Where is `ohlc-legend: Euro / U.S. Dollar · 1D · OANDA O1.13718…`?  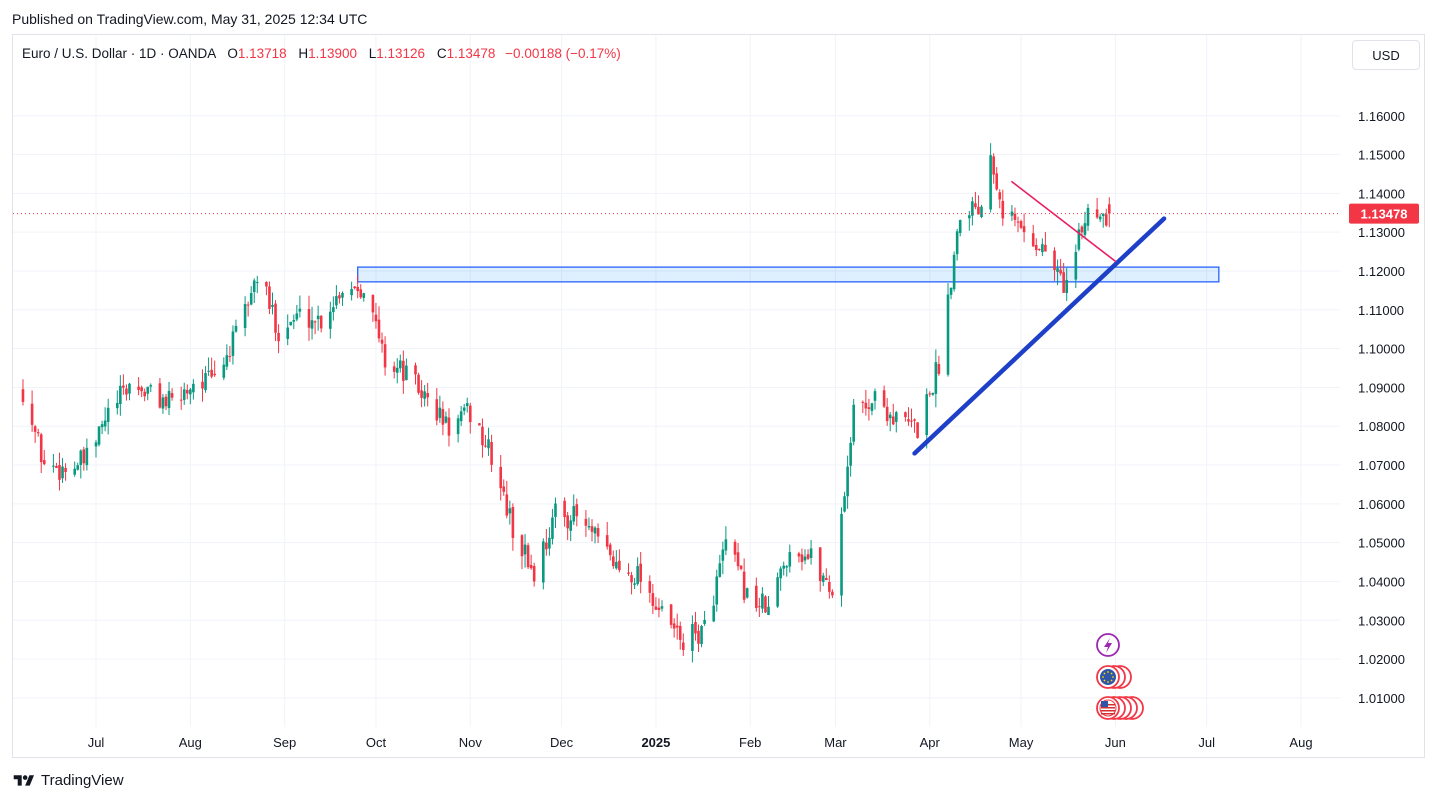 ohlc-legend: Euro / U.S. Dollar · 1D · OANDA O1.13718… is located at coordinates (321, 53).